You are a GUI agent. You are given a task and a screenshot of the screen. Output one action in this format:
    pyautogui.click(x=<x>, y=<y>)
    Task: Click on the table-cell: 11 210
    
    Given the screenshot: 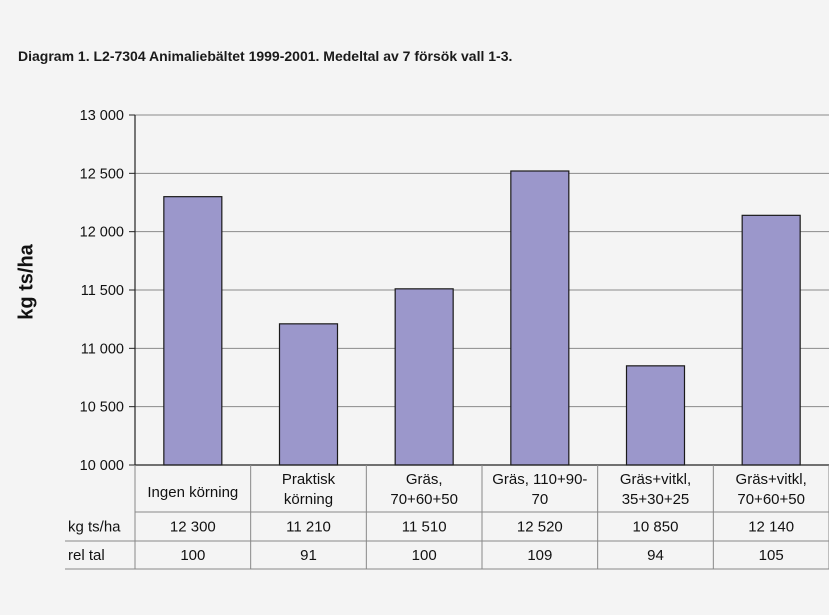 What is the action you would take?
    pyautogui.click(x=308, y=527)
    